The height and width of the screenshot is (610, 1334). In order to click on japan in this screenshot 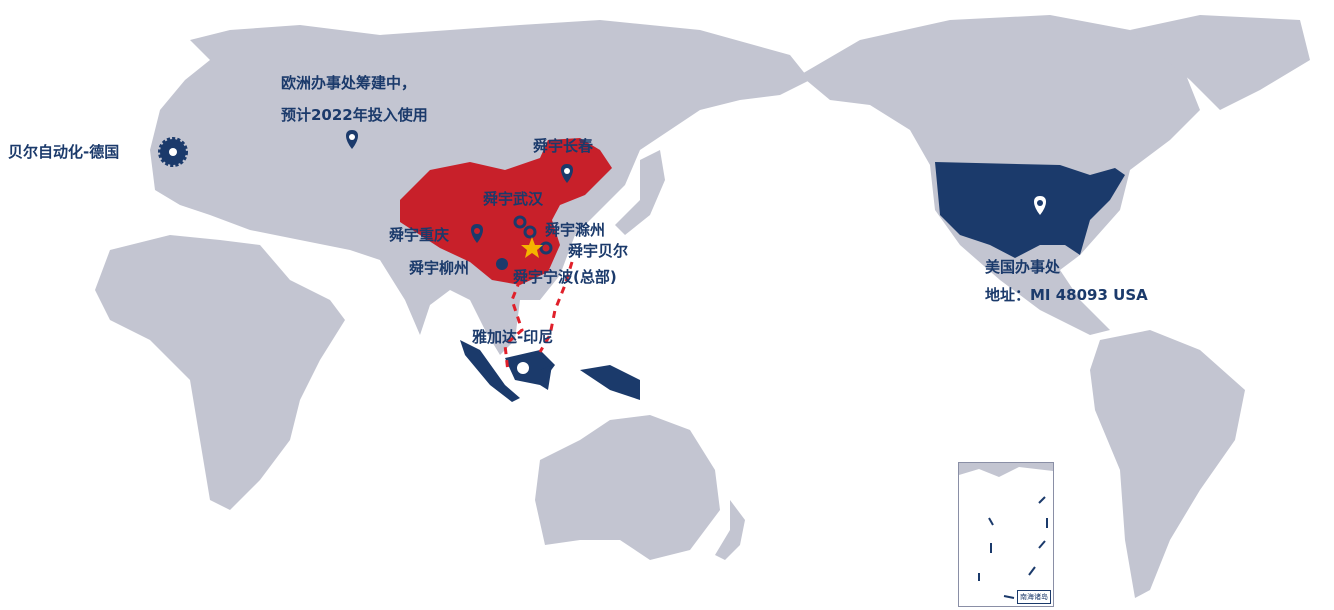, I will do `click(640, 192)`.